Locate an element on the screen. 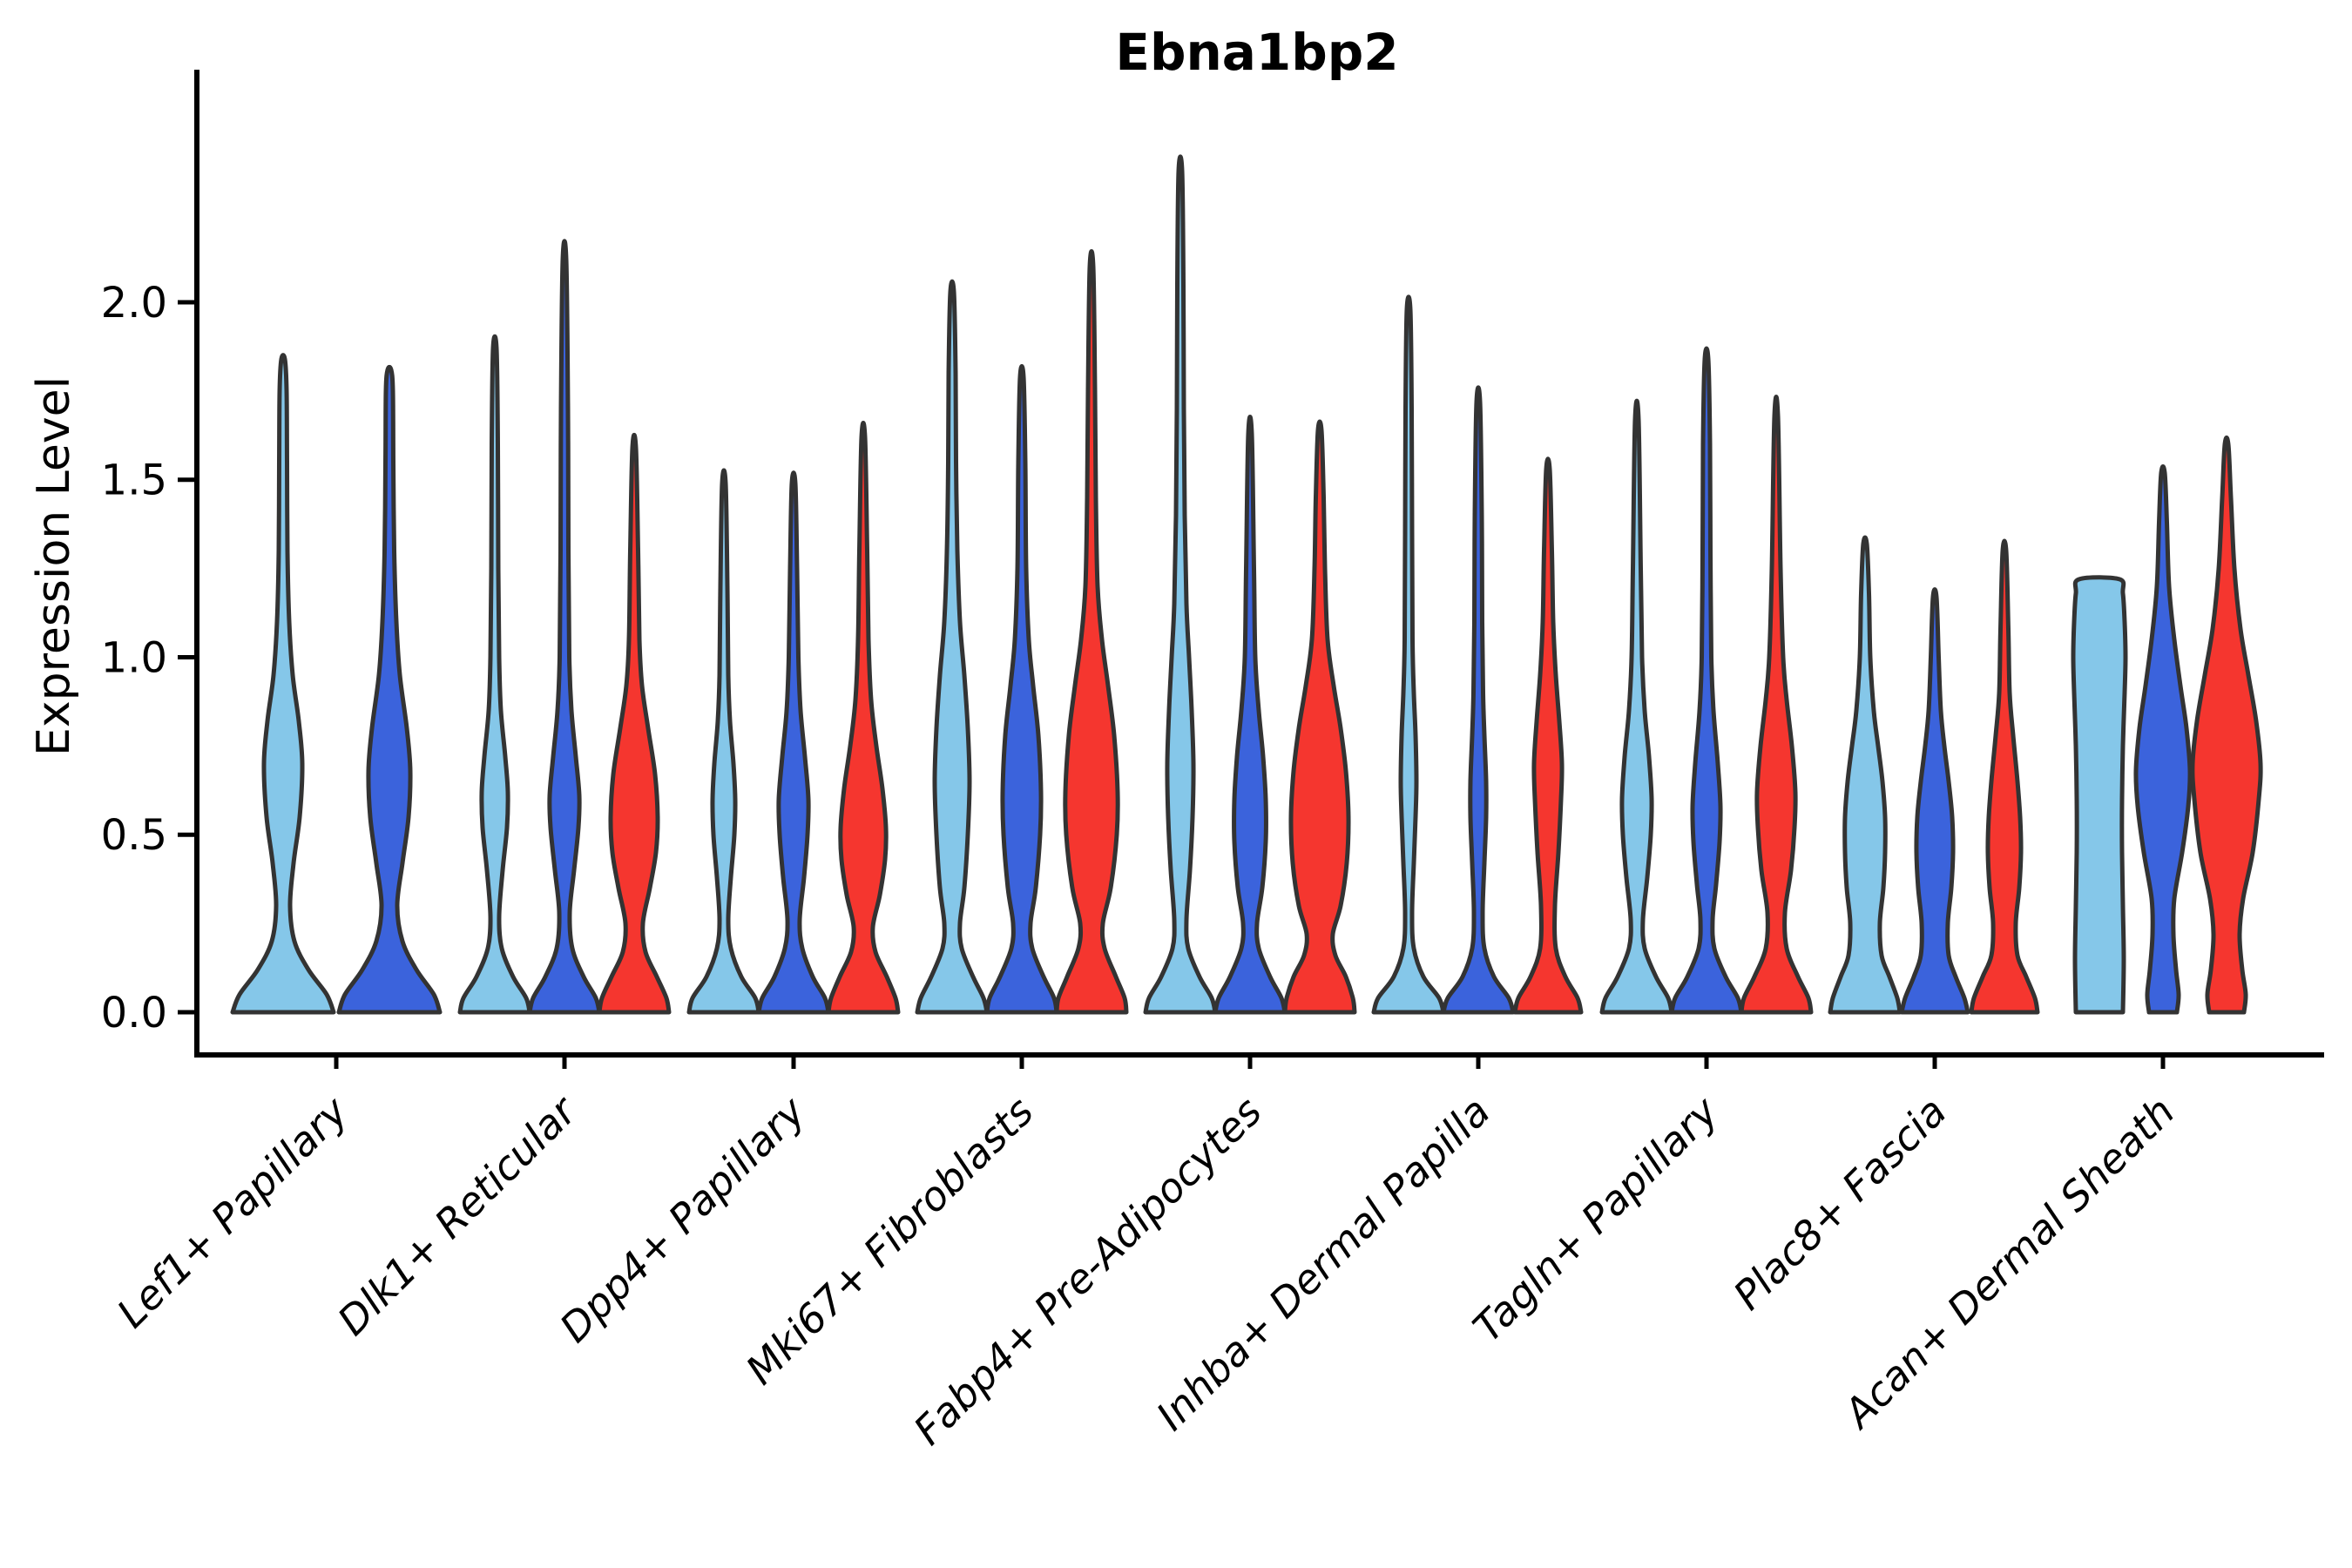  y-tick-label: 1.0 is located at coordinates (134, 657).